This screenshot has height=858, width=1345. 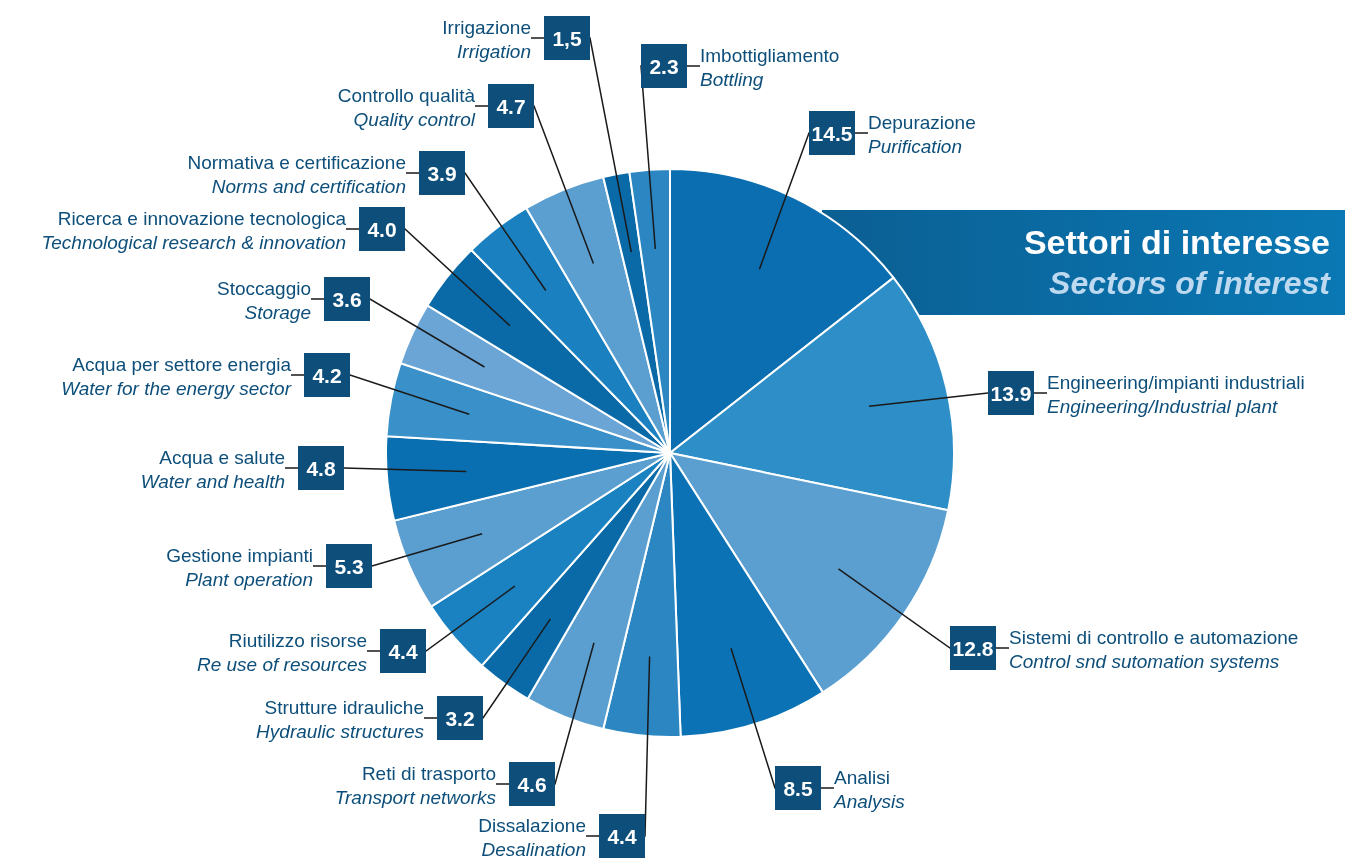 I want to click on slice-label: Acqua e salute Water and health, so click(x=212, y=469).